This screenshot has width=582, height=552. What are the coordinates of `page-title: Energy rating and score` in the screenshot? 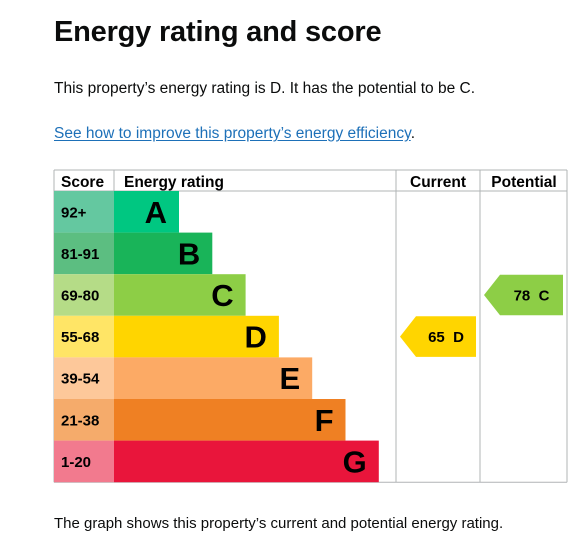 It's located at (218, 32).